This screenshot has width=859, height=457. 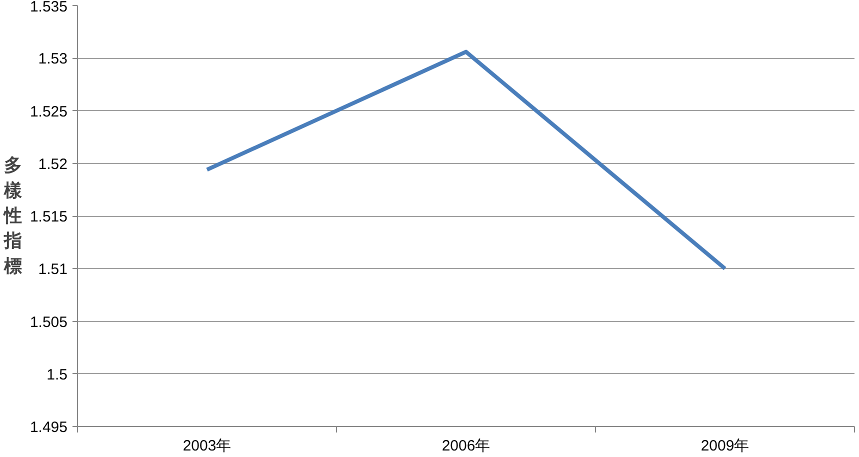 I want to click on y-tick-label: 1.515, so click(x=49, y=217).